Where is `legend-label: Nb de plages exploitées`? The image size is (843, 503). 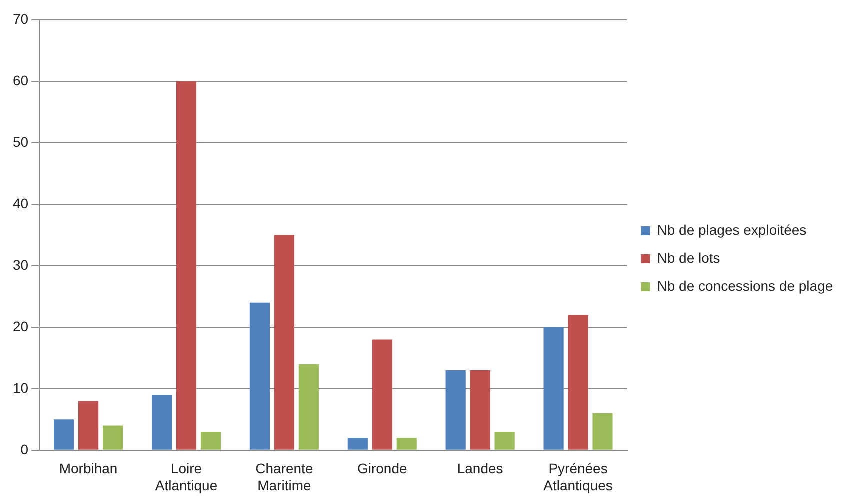 legend-label: Nb de plages exploitées is located at coordinates (732, 230).